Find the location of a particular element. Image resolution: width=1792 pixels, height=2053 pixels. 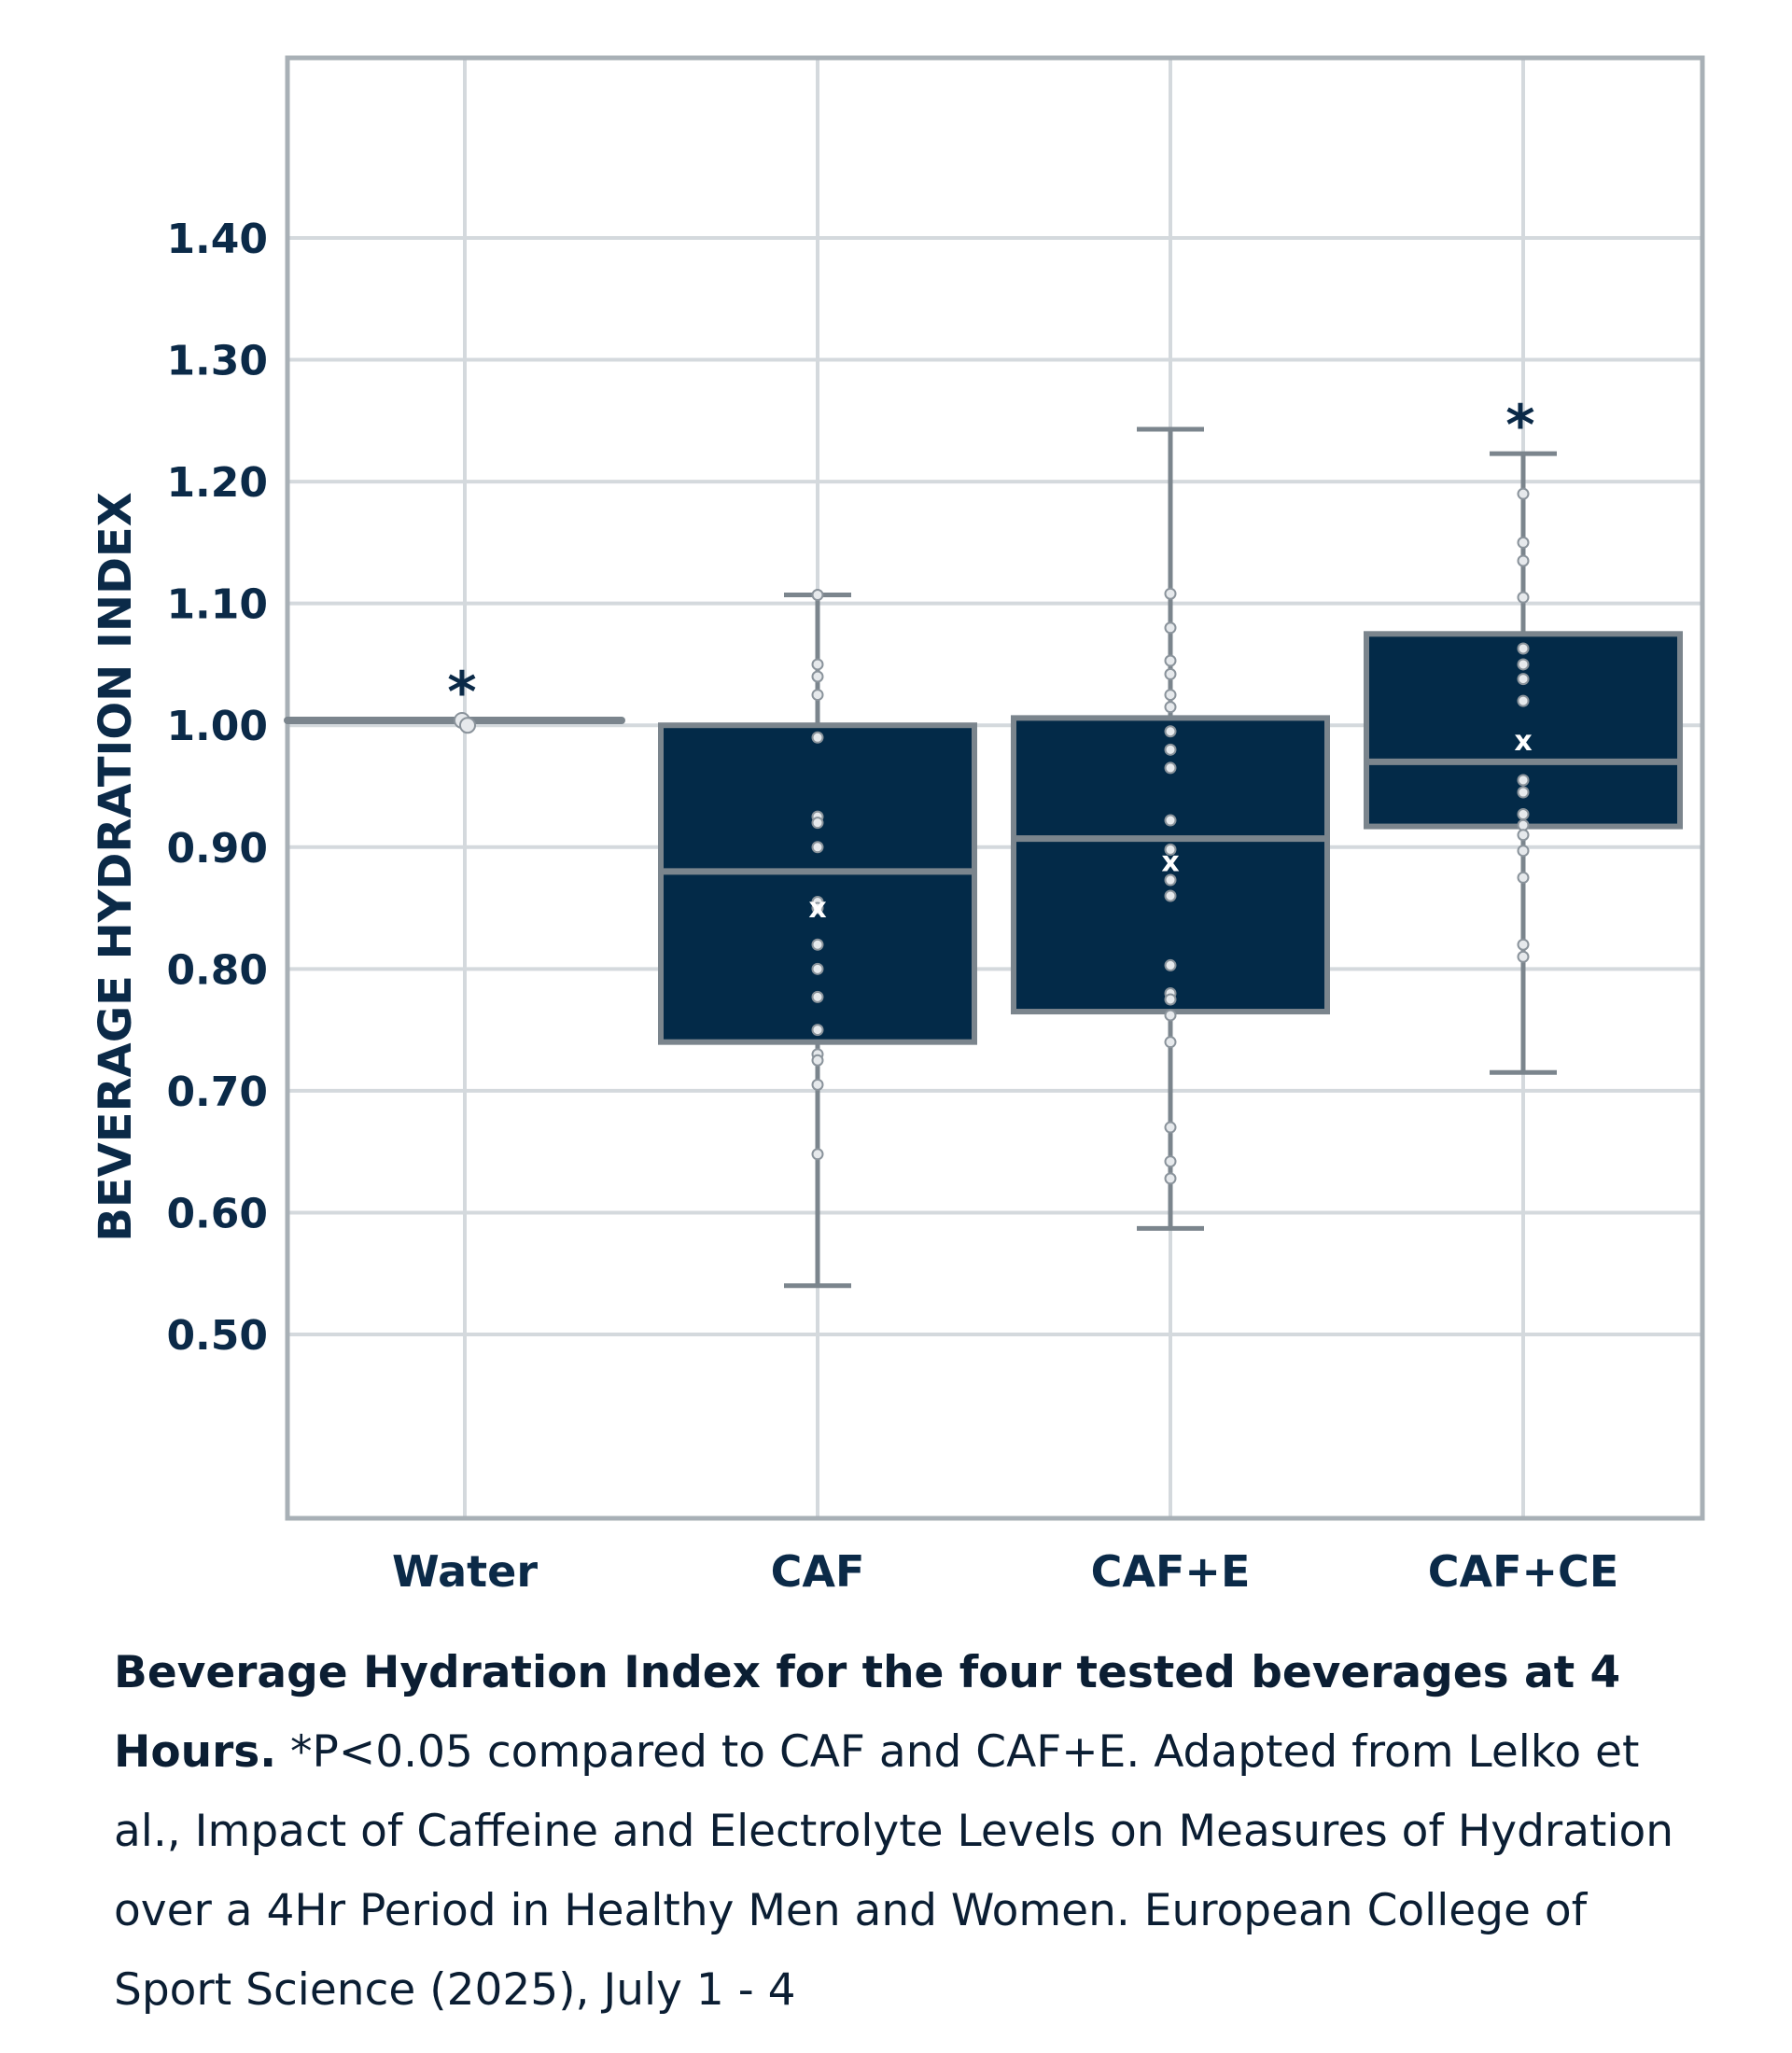

box-group: * is located at coordinates (454, 697).